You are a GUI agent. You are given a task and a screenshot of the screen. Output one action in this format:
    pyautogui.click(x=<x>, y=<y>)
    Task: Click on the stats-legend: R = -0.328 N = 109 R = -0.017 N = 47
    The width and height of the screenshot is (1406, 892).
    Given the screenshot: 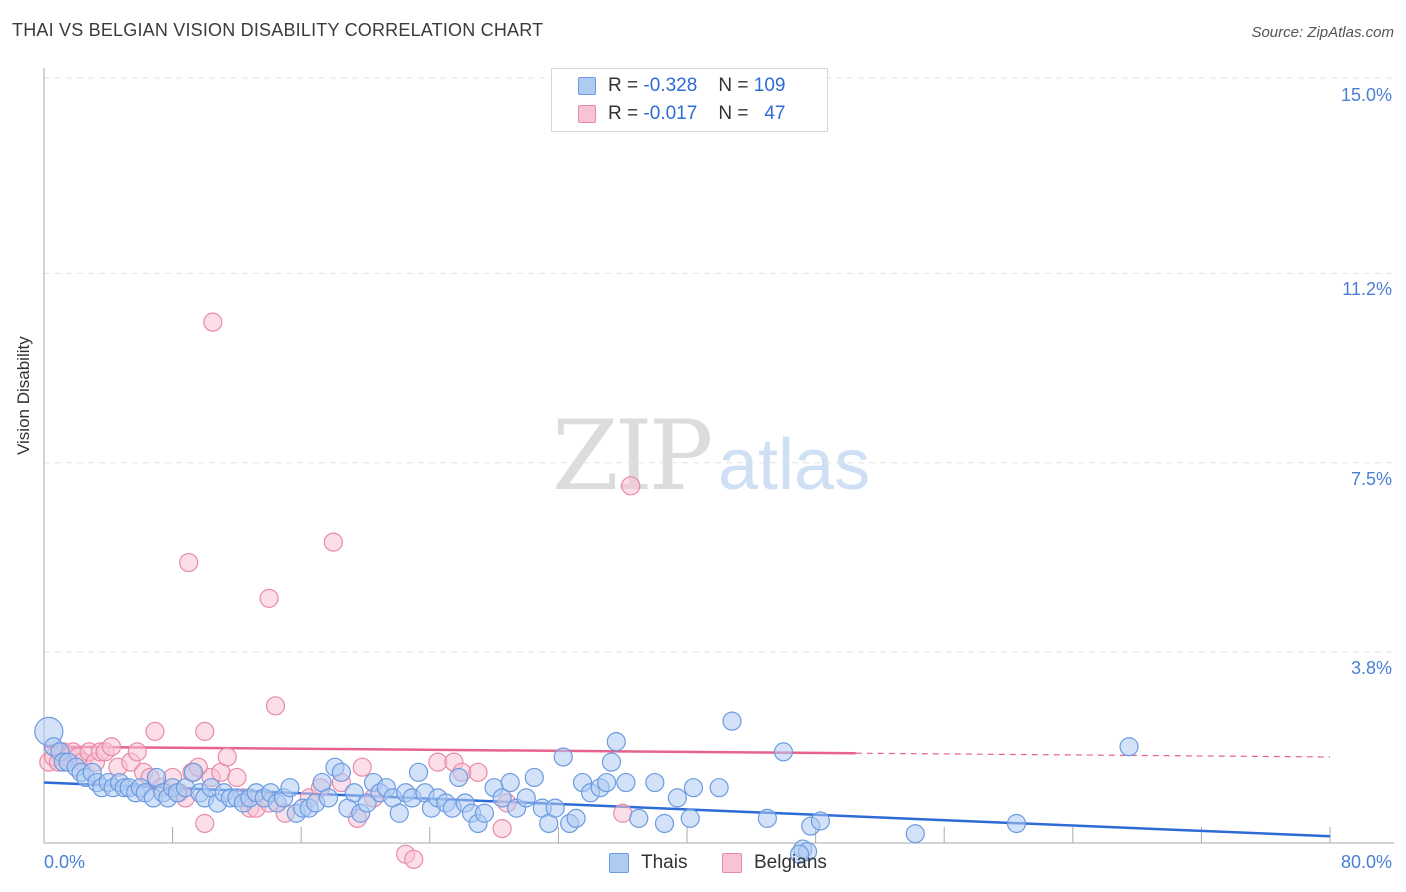 What is the action you would take?
    pyautogui.click(x=689, y=100)
    